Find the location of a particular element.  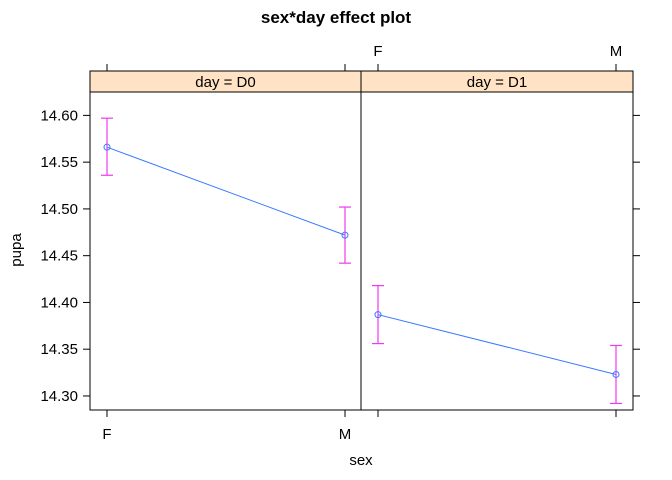

y-tick-label: 14.55 is located at coordinates (59, 162).